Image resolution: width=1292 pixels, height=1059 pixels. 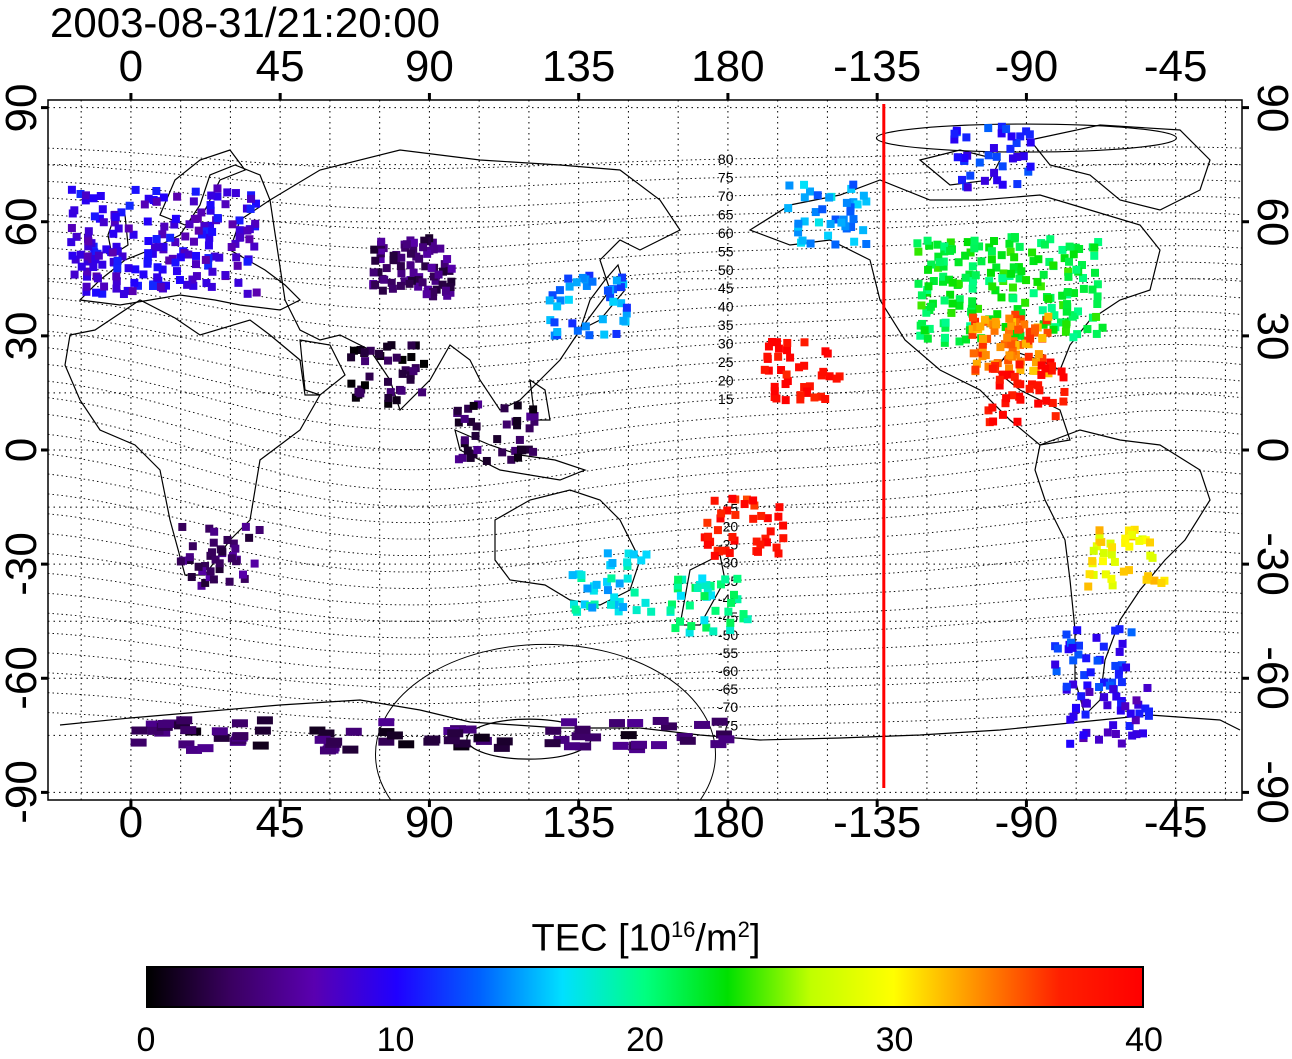 I want to click on contour-label: 65, so click(x=726, y=214).